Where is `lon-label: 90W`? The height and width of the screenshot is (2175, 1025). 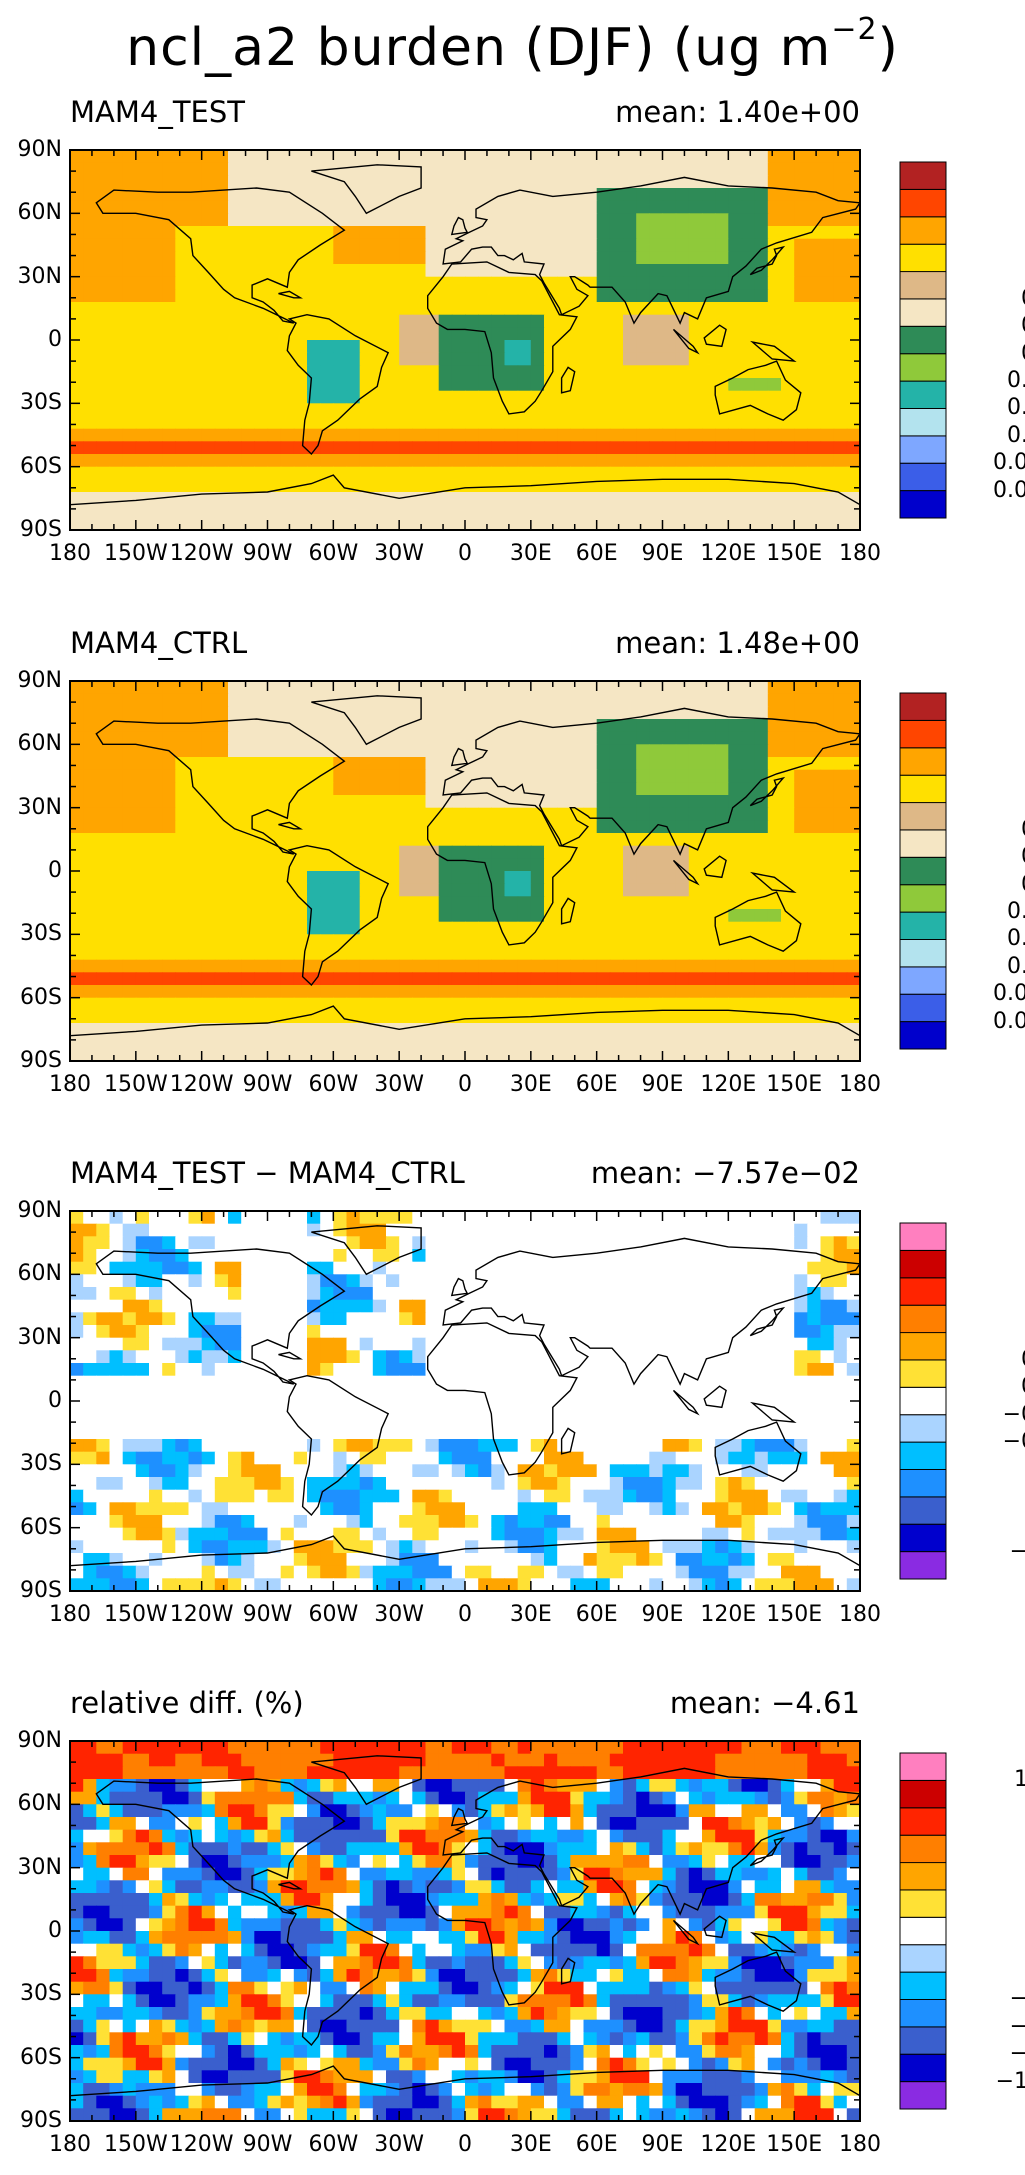 lon-label: 90W is located at coordinates (267, 1084).